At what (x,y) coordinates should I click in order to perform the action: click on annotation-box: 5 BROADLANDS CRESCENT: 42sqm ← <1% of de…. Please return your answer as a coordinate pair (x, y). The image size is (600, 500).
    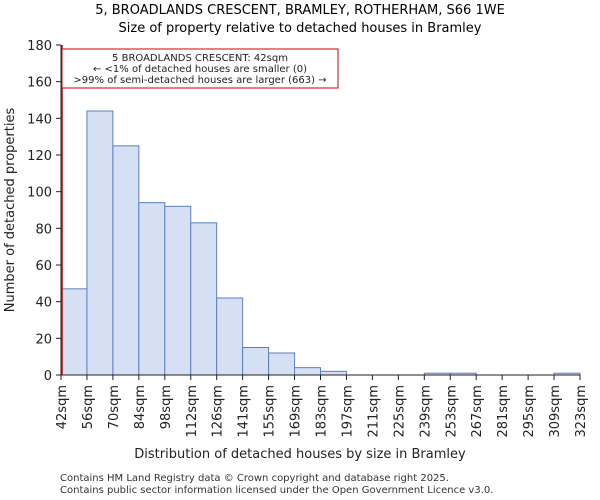
    Looking at the image, I should click on (200, 68).